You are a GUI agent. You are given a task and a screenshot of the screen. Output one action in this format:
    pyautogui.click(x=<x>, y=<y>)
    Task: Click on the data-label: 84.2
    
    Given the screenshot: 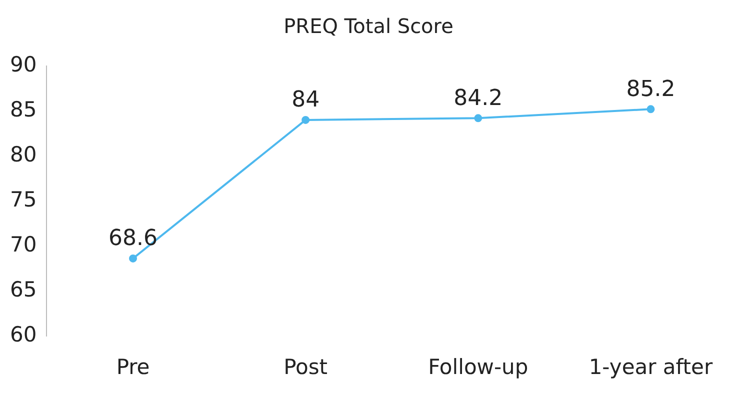 What is the action you would take?
    pyautogui.click(x=478, y=98)
    